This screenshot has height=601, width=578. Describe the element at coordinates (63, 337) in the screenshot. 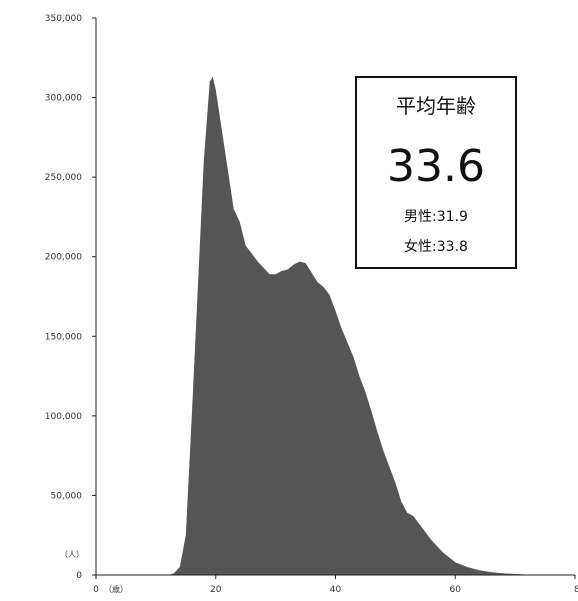

I see `y-tick-label: 150,000` at that location.